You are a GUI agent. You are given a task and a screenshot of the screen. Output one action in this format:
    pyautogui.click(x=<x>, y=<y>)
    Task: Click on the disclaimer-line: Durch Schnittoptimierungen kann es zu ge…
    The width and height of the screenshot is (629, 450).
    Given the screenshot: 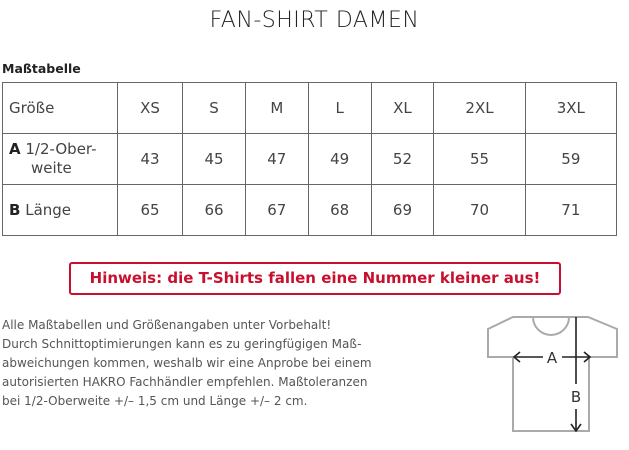 What is the action you would take?
    pyautogui.click(x=182, y=344)
    